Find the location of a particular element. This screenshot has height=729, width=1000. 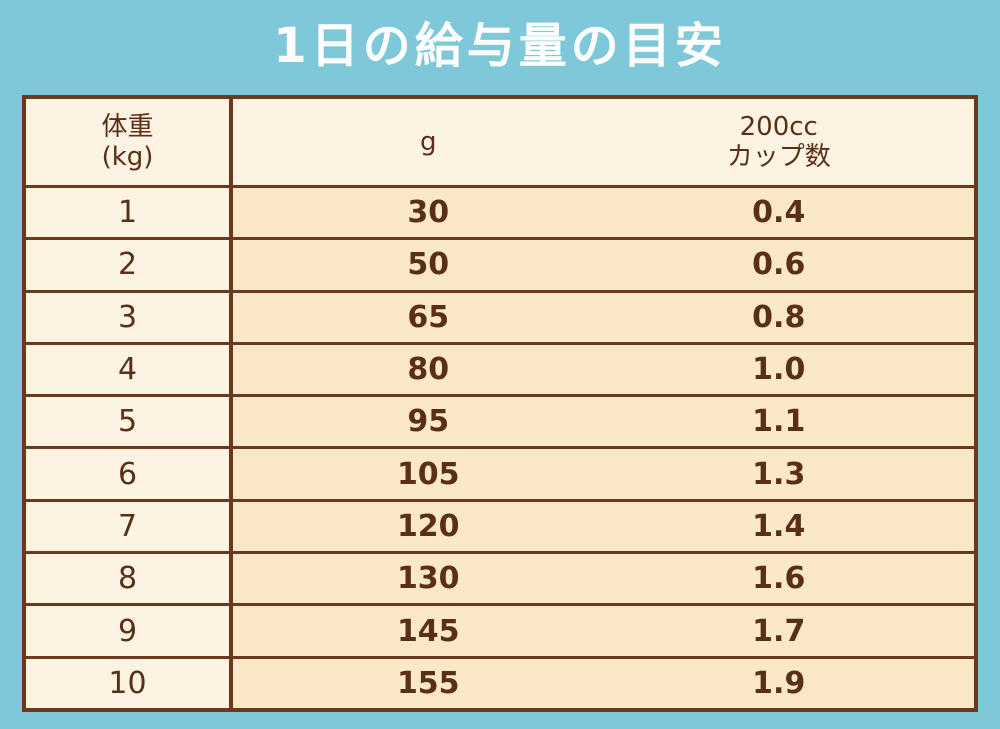

table-cell: 1.0 is located at coordinates (788, 368).